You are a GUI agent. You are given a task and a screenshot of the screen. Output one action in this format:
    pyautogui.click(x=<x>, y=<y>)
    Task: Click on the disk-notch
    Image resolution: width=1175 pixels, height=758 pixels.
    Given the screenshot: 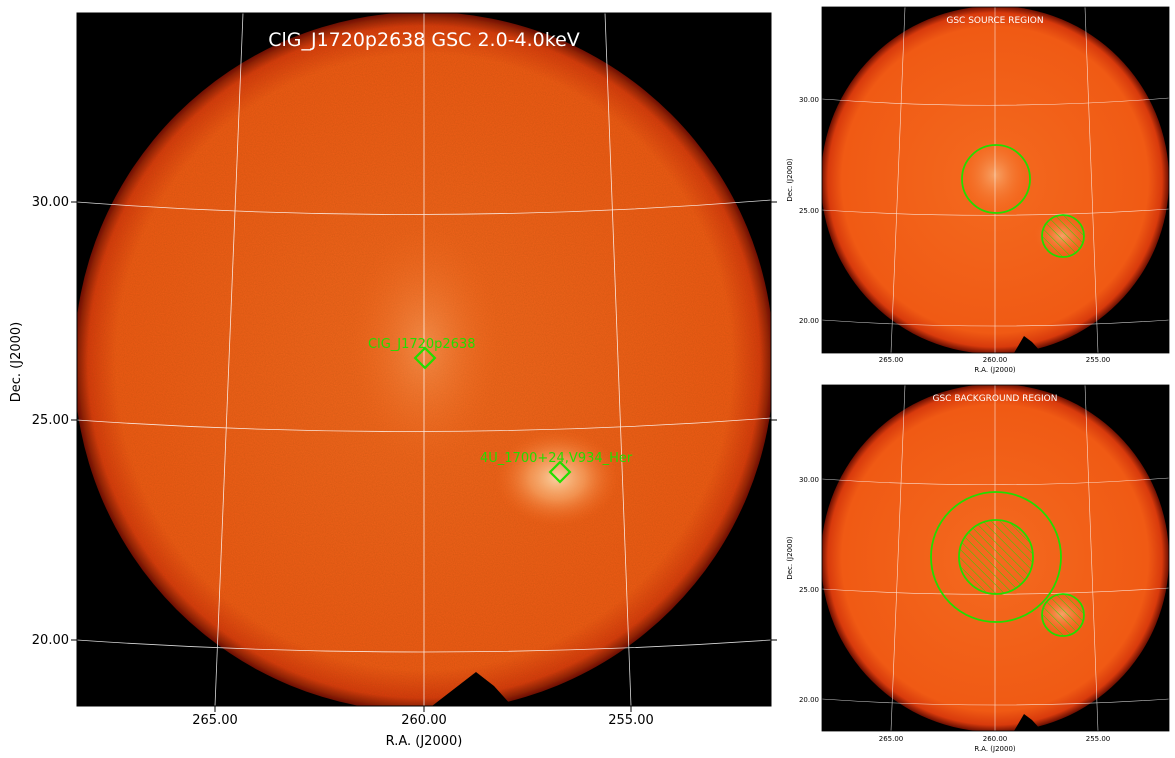 What is the action you would take?
    pyautogui.click(x=472, y=689)
    